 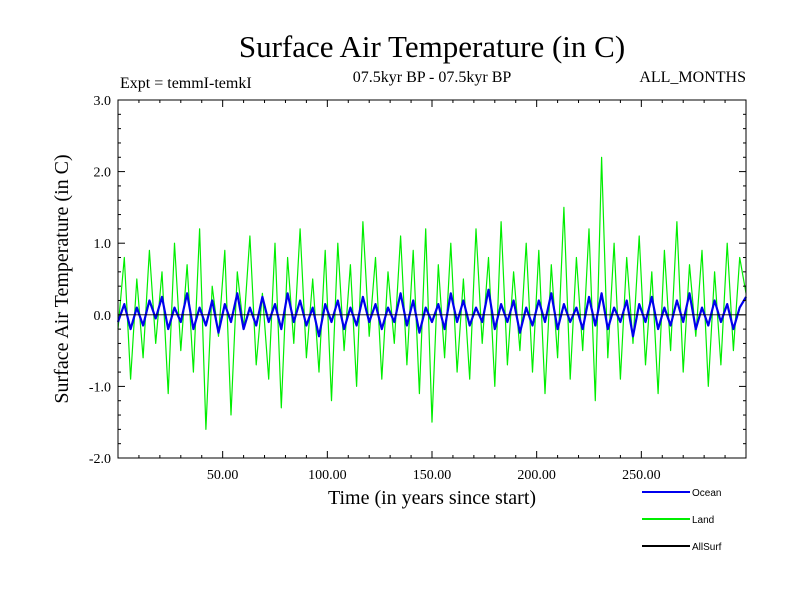 What do you see at coordinates (682, 520) in the screenshot?
I see `legend: Ocean Land AllSurf` at bounding box center [682, 520].